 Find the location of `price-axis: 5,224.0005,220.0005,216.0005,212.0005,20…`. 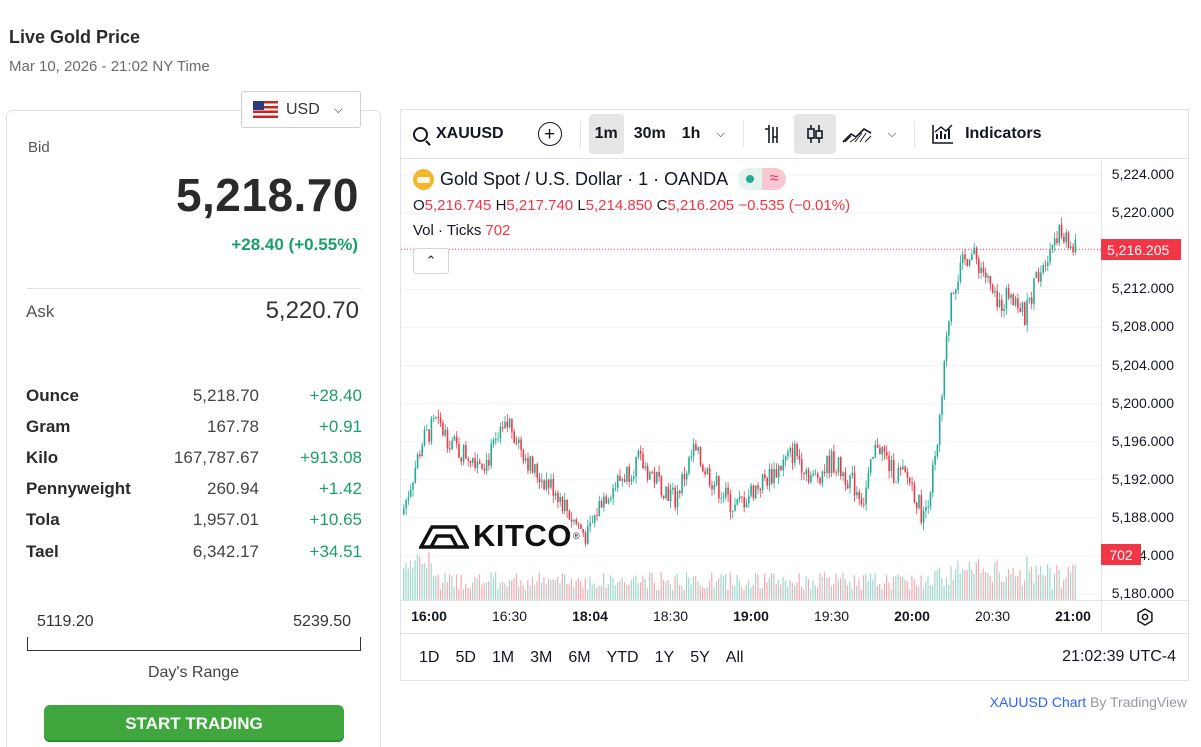

price-axis: 5,224.0005,220.0005,216.0005,212.0005,20… is located at coordinates (1144, 380).